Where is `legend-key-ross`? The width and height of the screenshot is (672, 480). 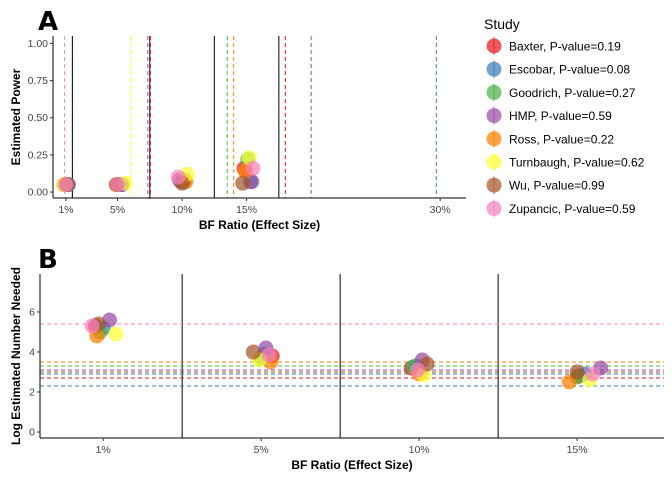
legend-key-ross is located at coordinates (494, 139).